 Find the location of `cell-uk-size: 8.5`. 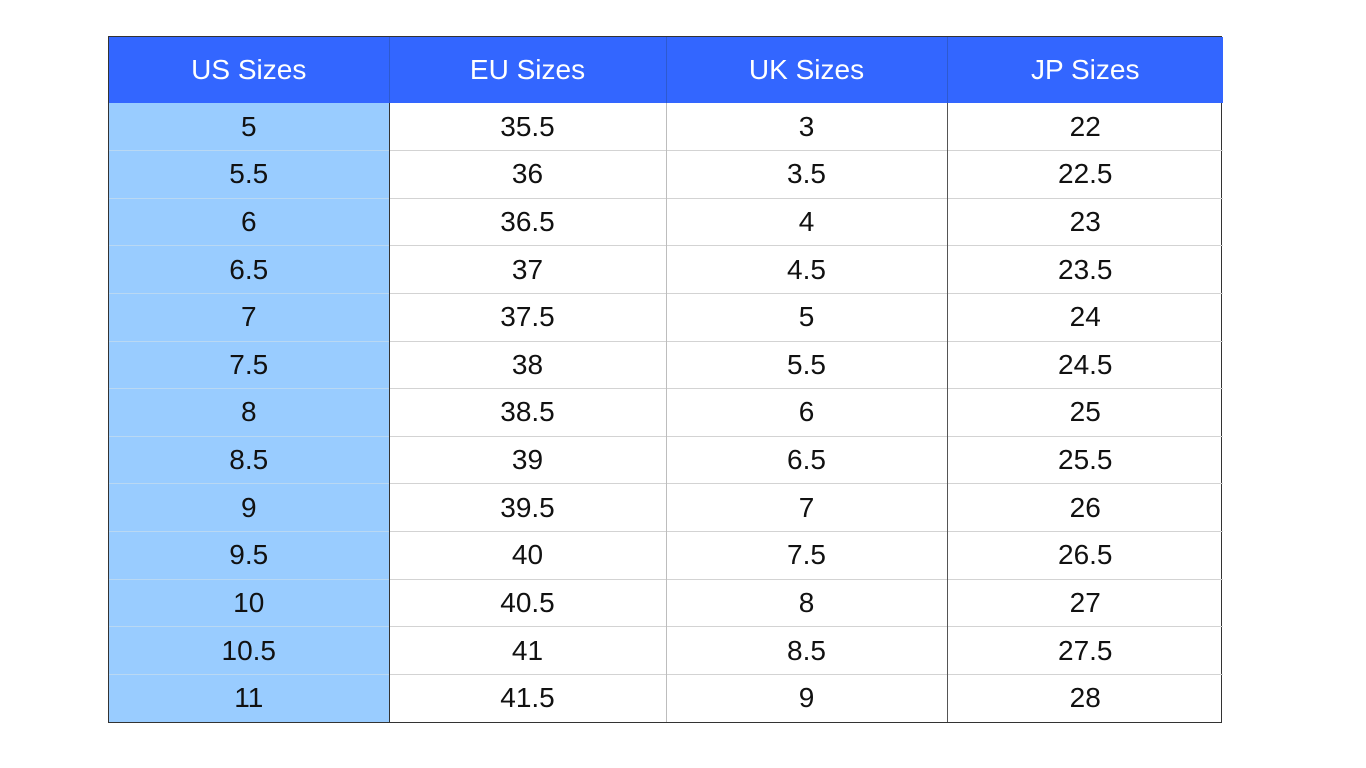

cell-uk-size: 8.5 is located at coordinates (806, 650).